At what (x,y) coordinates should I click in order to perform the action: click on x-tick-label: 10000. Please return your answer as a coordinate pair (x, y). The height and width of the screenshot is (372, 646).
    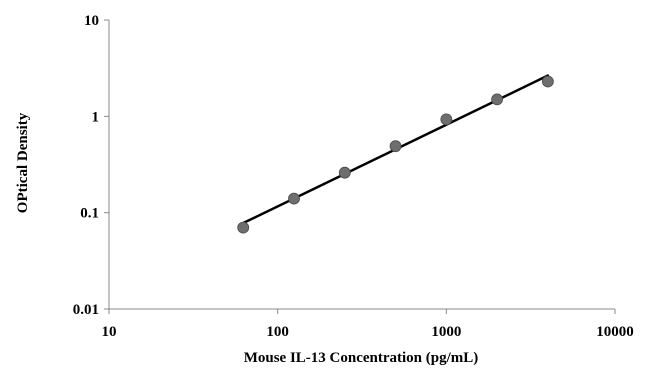
    Looking at the image, I should click on (615, 332).